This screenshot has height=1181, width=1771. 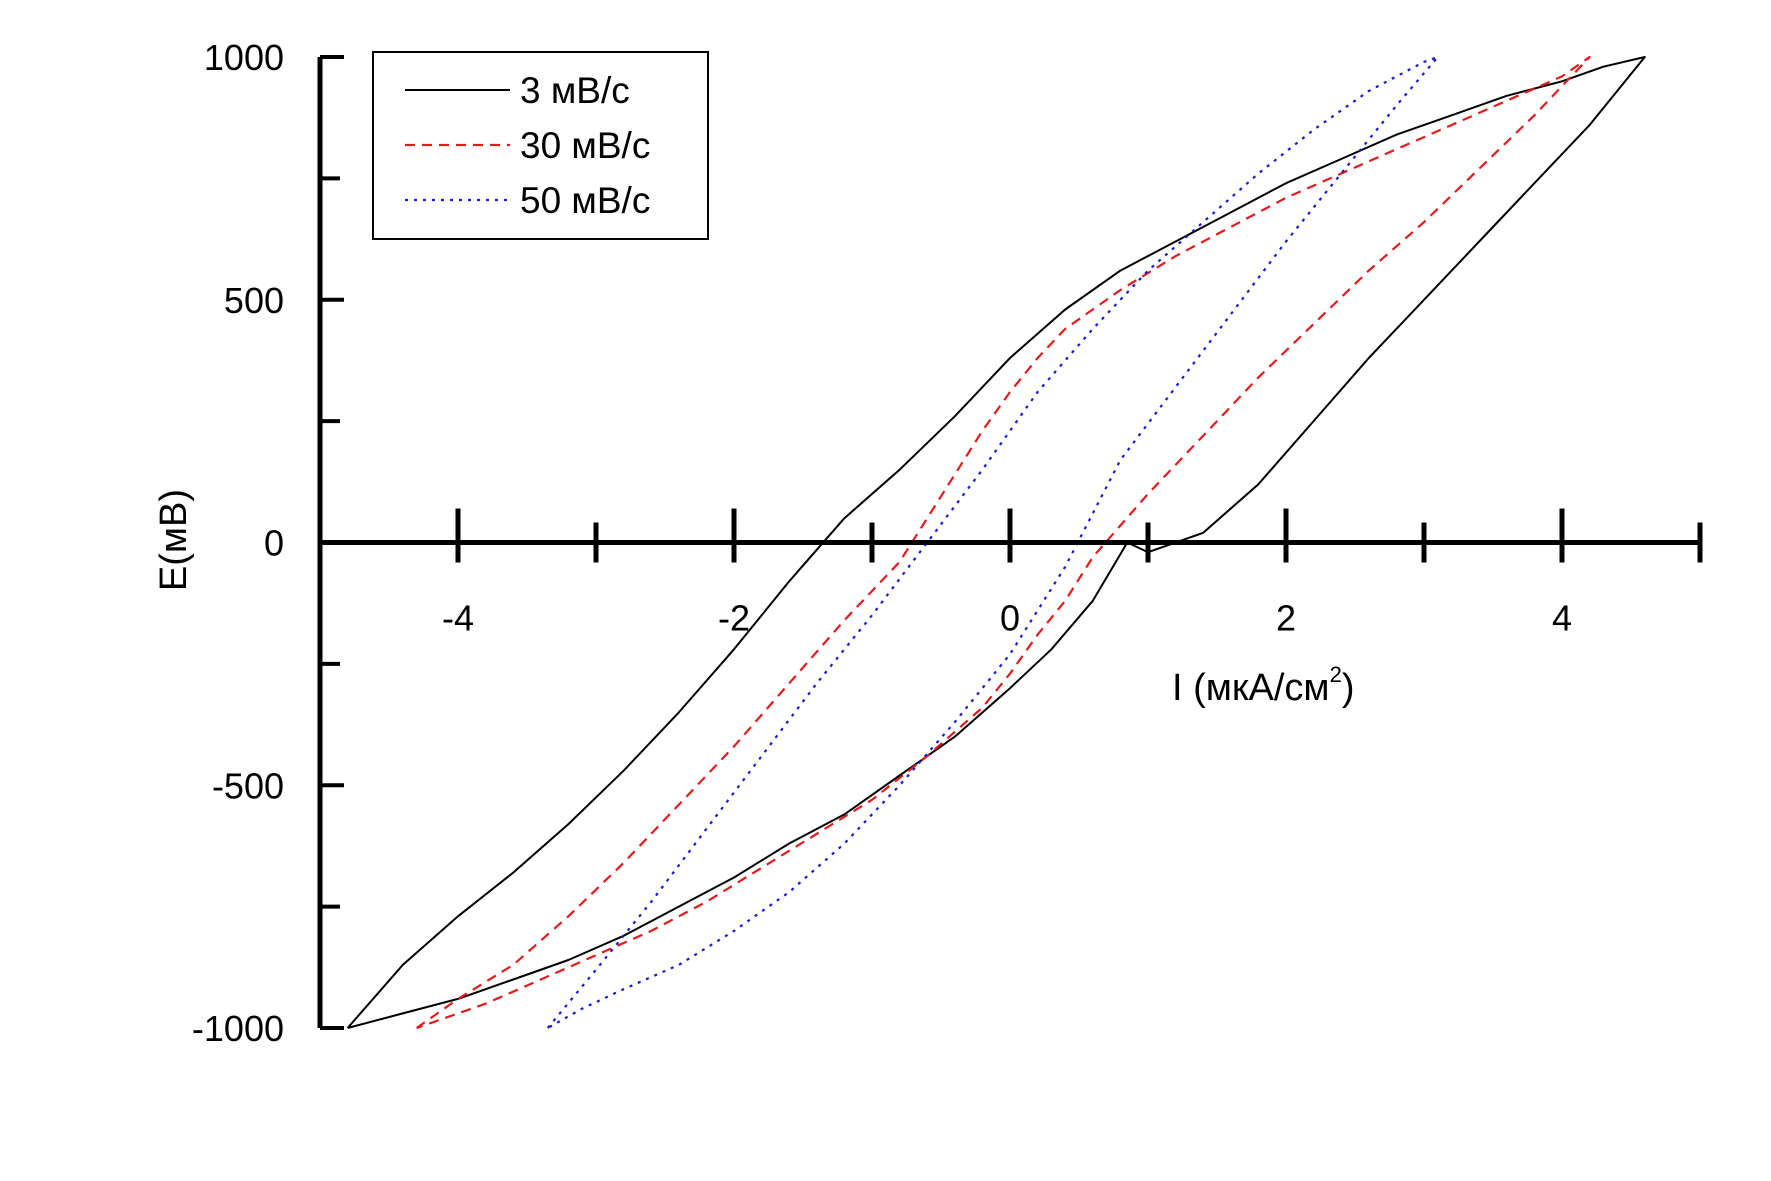 I want to click on x-tick-label: 2, so click(x=1286, y=618).